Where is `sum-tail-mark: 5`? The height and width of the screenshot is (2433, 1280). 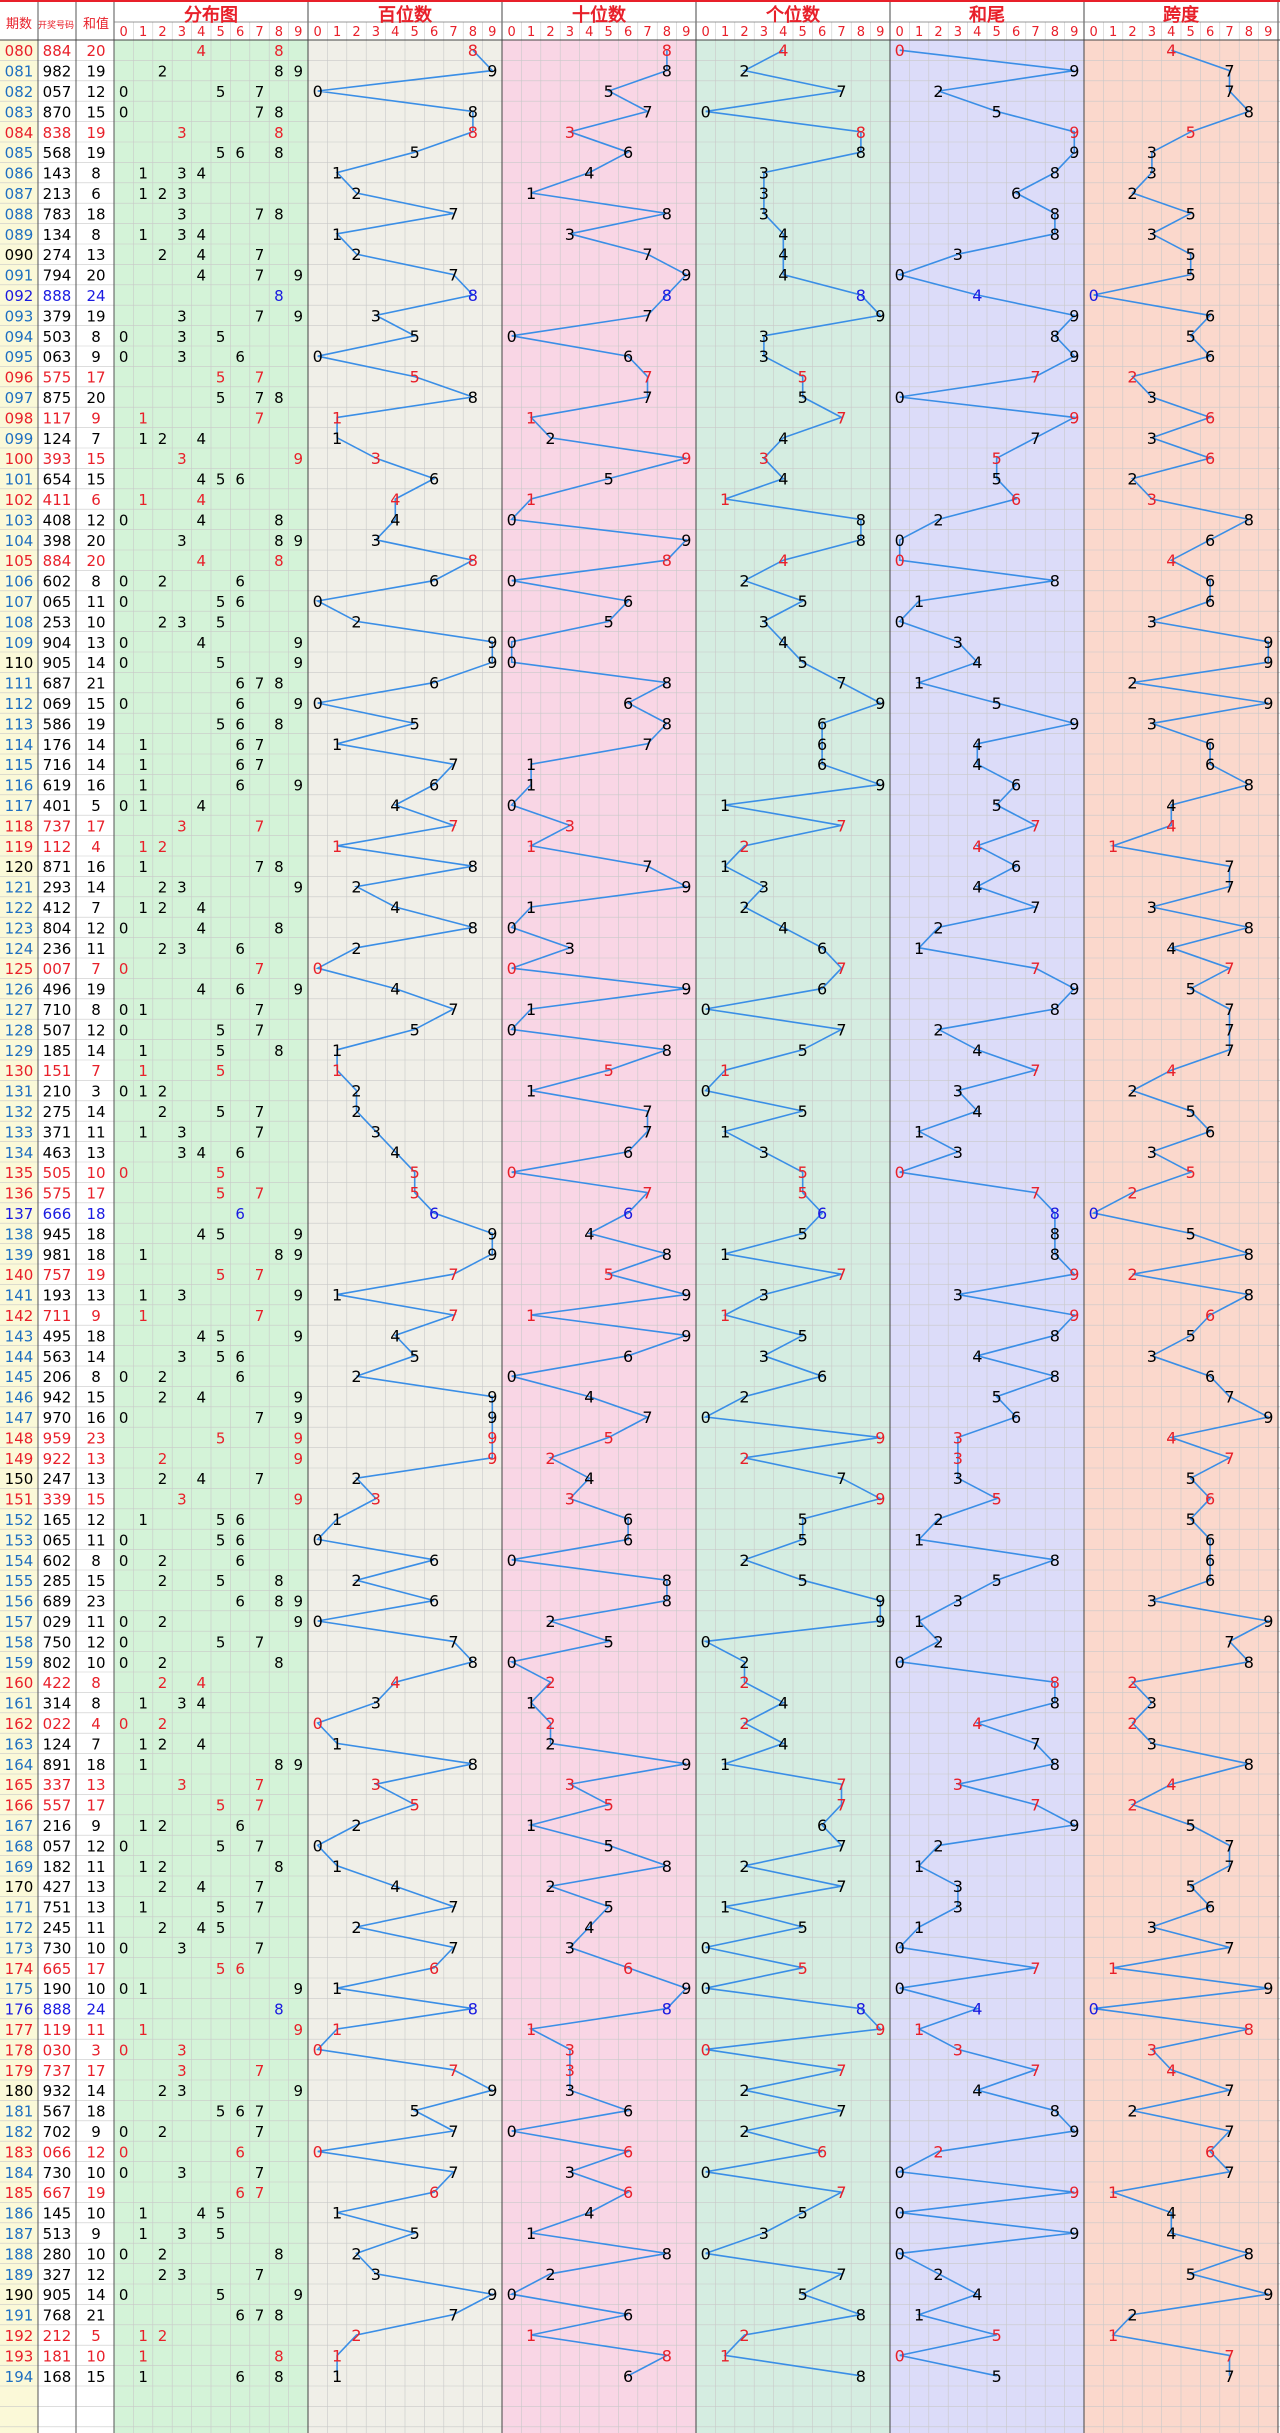
sum-tail-mark: 5 is located at coordinates (997, 1580).